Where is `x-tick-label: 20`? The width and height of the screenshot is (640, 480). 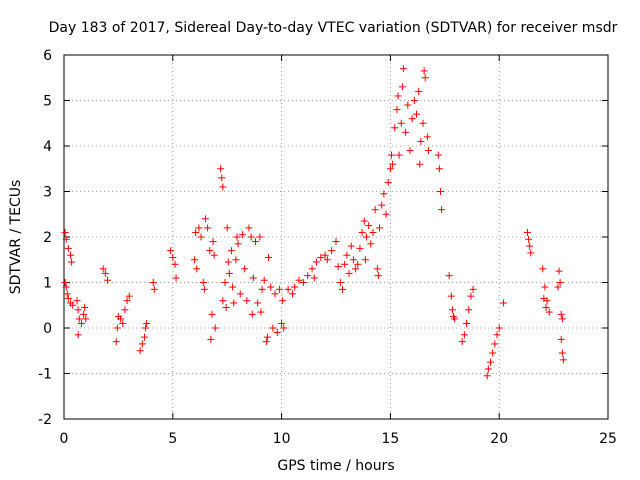 x-tick-label: 20 is located at coordinates (499, 439).